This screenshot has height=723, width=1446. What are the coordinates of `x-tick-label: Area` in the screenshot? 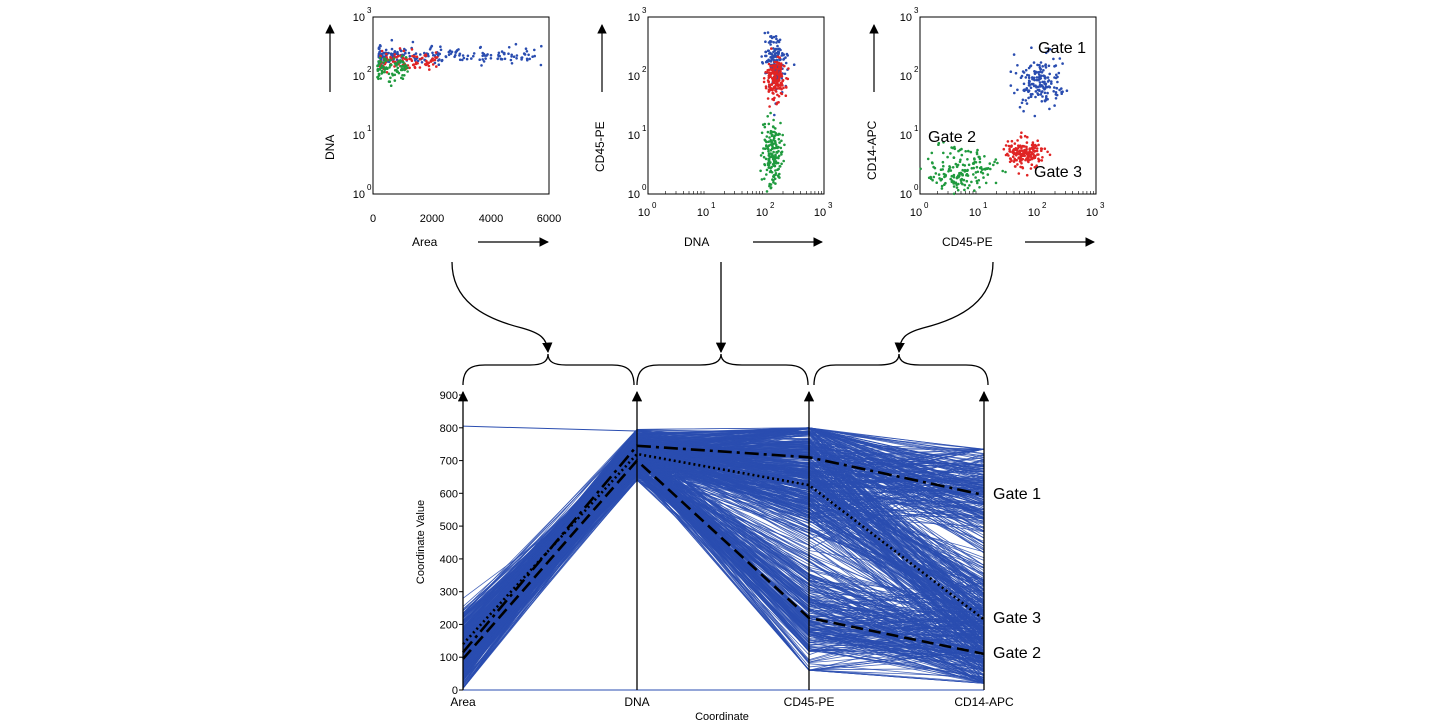 It's located at (463, 702).